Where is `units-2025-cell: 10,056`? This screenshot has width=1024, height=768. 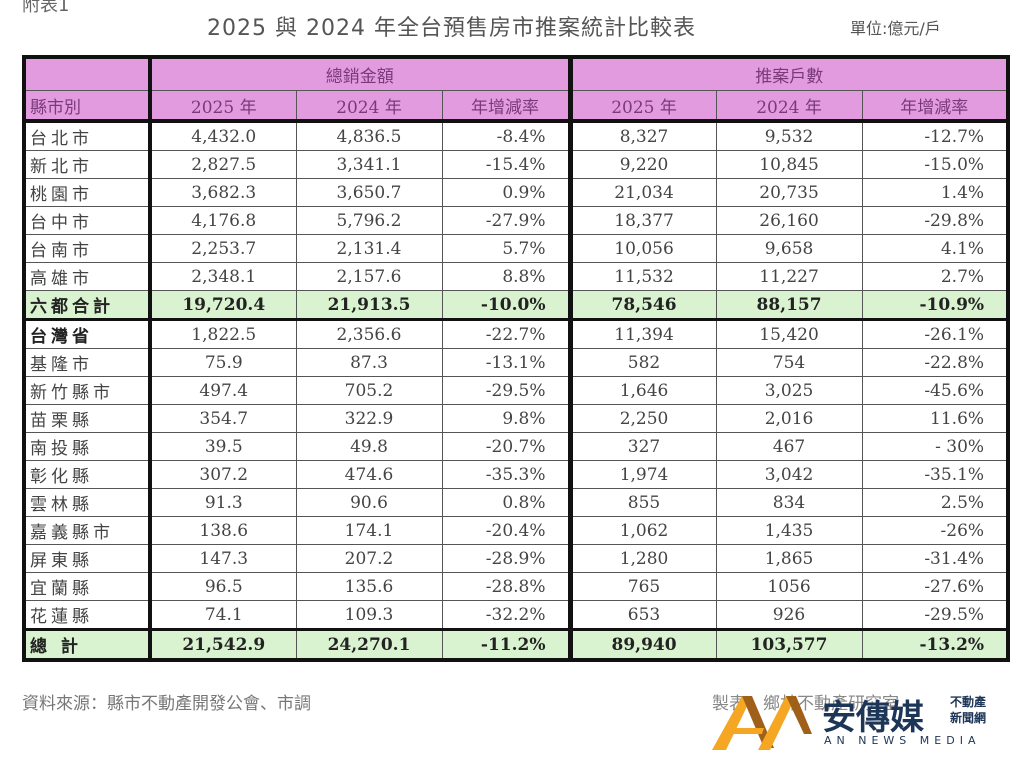
units-2025-cell: 10,056 is located at coordinates (642, 248).